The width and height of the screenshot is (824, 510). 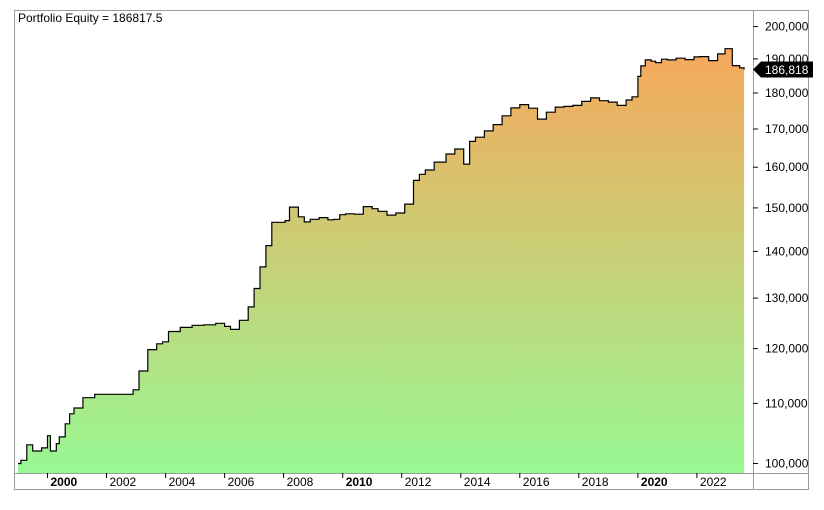 What do you see at coordinates (477, 482) in the screenshot?
I see `x-tick-label: 2014` at bounding box center [477, 482].